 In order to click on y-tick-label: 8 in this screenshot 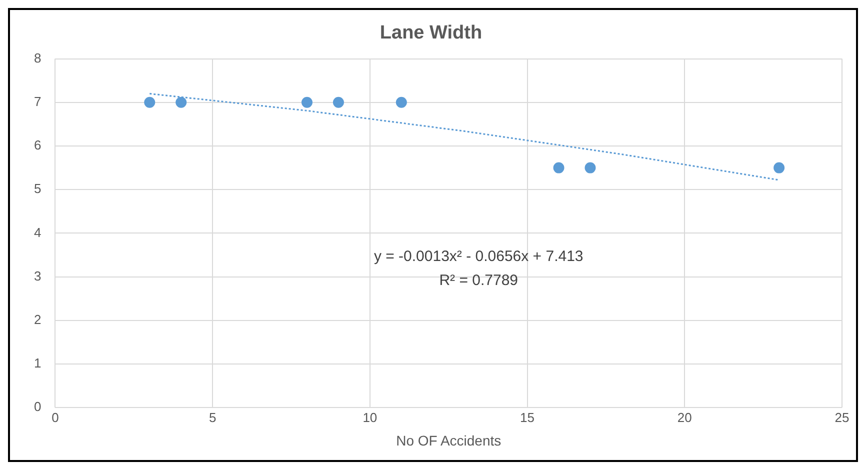, I will do `click(38, 58)`.